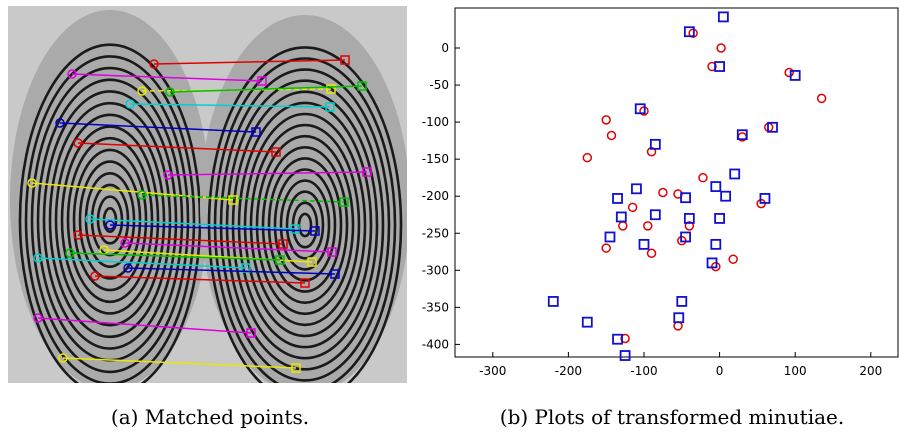 Image resolution: width=899 pixels, height=439 pixels. I want to click on x-tick-label: -300, so click(492, 371).